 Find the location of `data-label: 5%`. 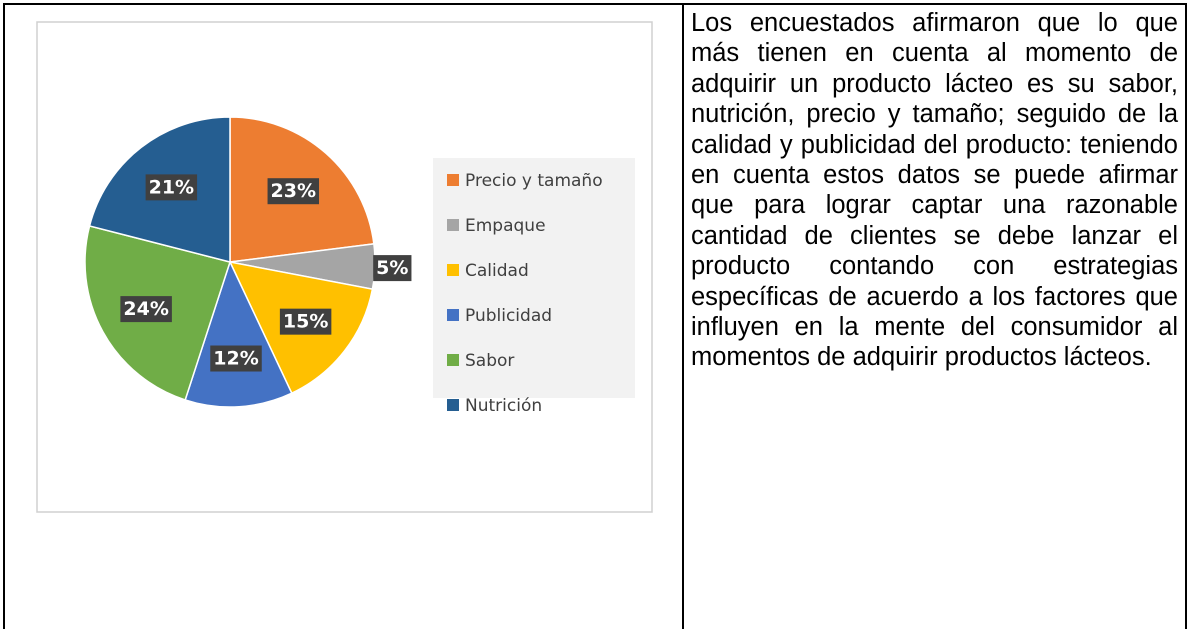

data-label: 5% is located at coordinates (392, 268).